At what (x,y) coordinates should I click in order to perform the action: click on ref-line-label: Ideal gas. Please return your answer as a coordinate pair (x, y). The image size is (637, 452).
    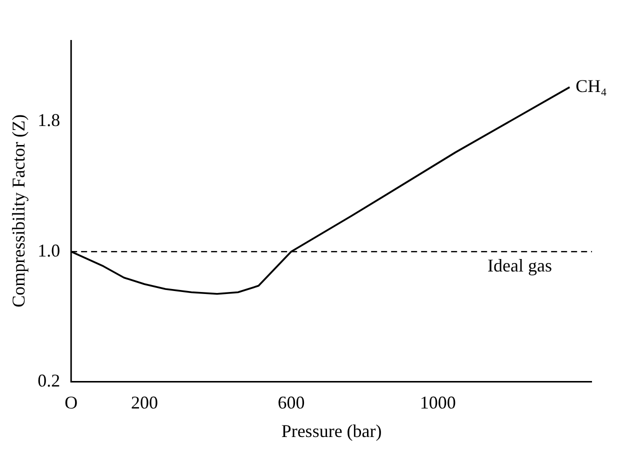
    Looking at the image, I should click on (520, 265).